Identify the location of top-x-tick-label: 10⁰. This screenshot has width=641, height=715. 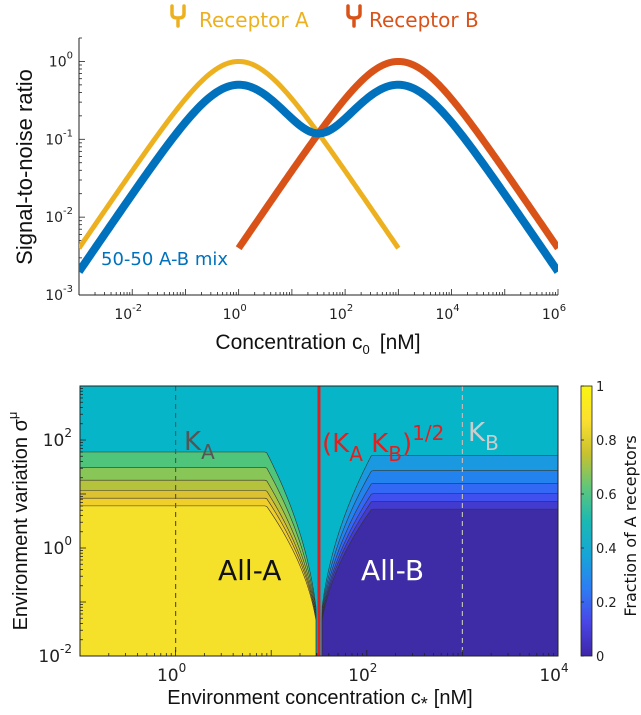
(235, 313).